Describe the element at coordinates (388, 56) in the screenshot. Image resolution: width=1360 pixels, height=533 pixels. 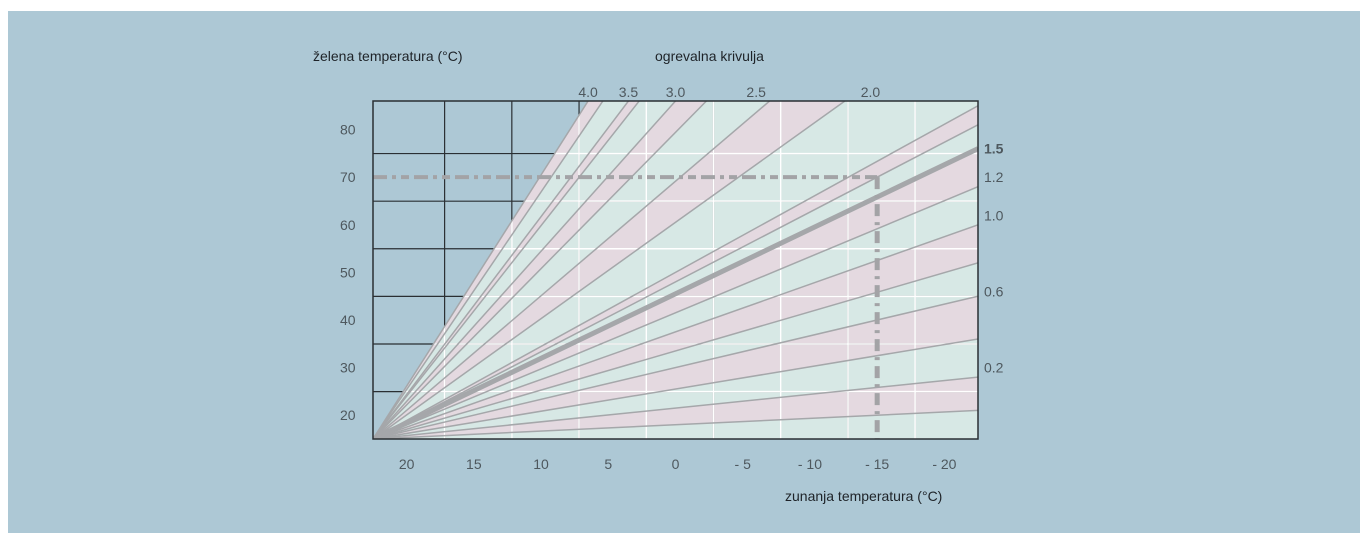
I see `y-axis-title: želena temperatura (°C)` at that location.